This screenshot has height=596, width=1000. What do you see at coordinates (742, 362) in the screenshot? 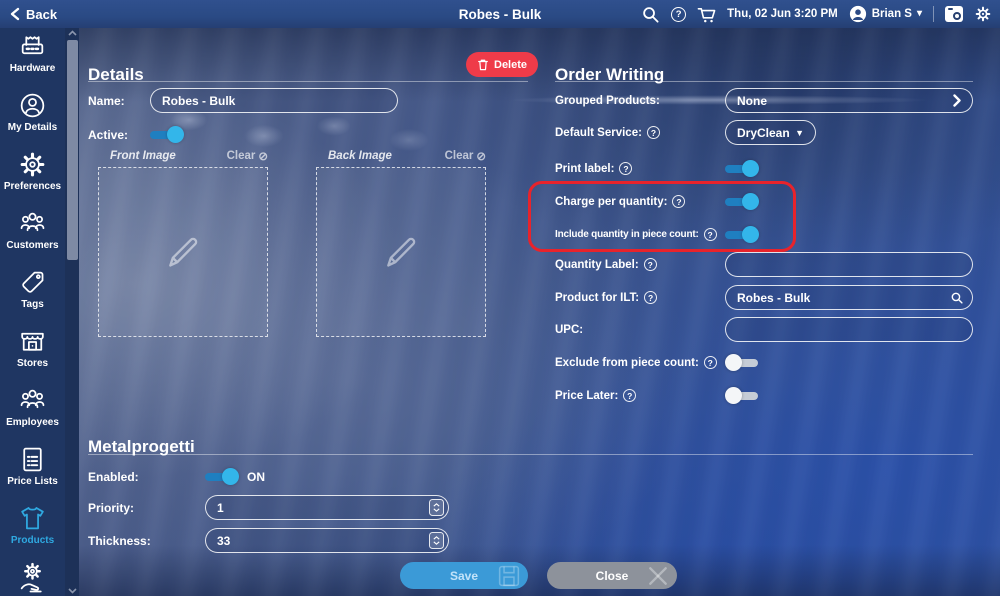
I see `exclude-from-piece-count-toggle` at bounding box center [742, 362].